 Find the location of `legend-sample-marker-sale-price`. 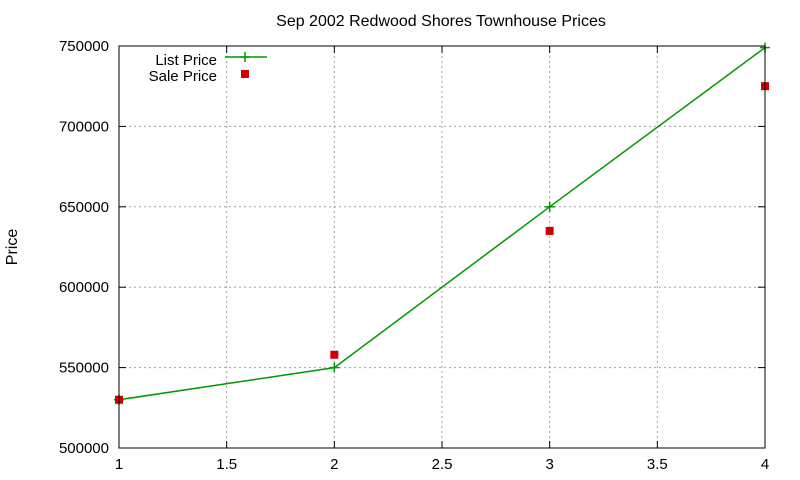

legend-sample-marker-sale-price is located at coordinates (245, 74).